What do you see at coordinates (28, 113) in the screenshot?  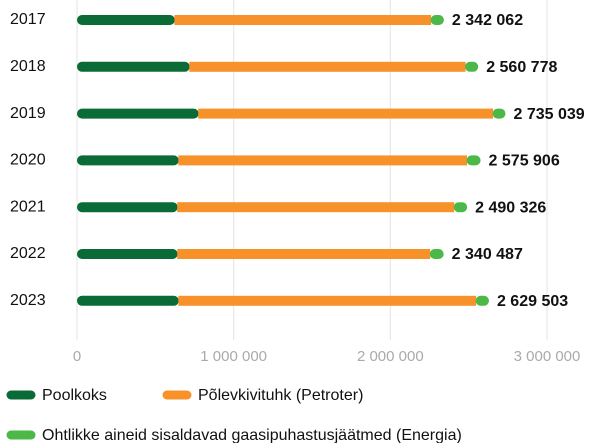 I see `y-tick-label: 2019` at bounding box center [28, 113].